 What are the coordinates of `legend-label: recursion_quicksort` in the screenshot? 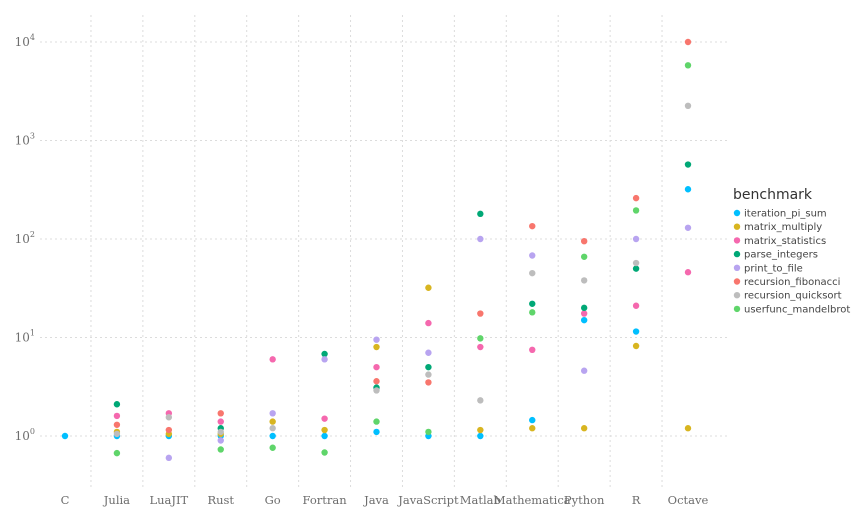 It's located at (793, 296).